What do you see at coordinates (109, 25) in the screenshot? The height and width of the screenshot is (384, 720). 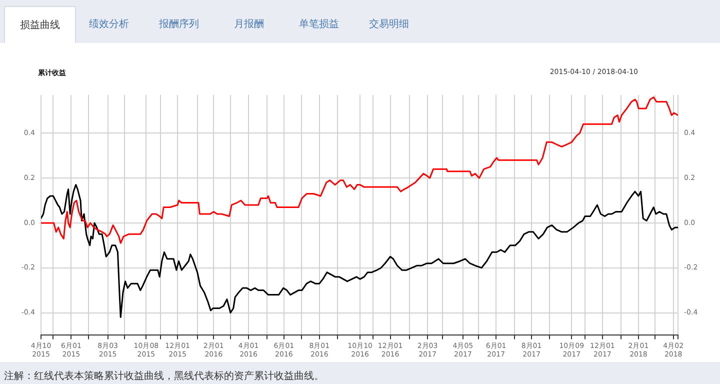 I see `text: 绩效分析` at bounding box center [109, 25].